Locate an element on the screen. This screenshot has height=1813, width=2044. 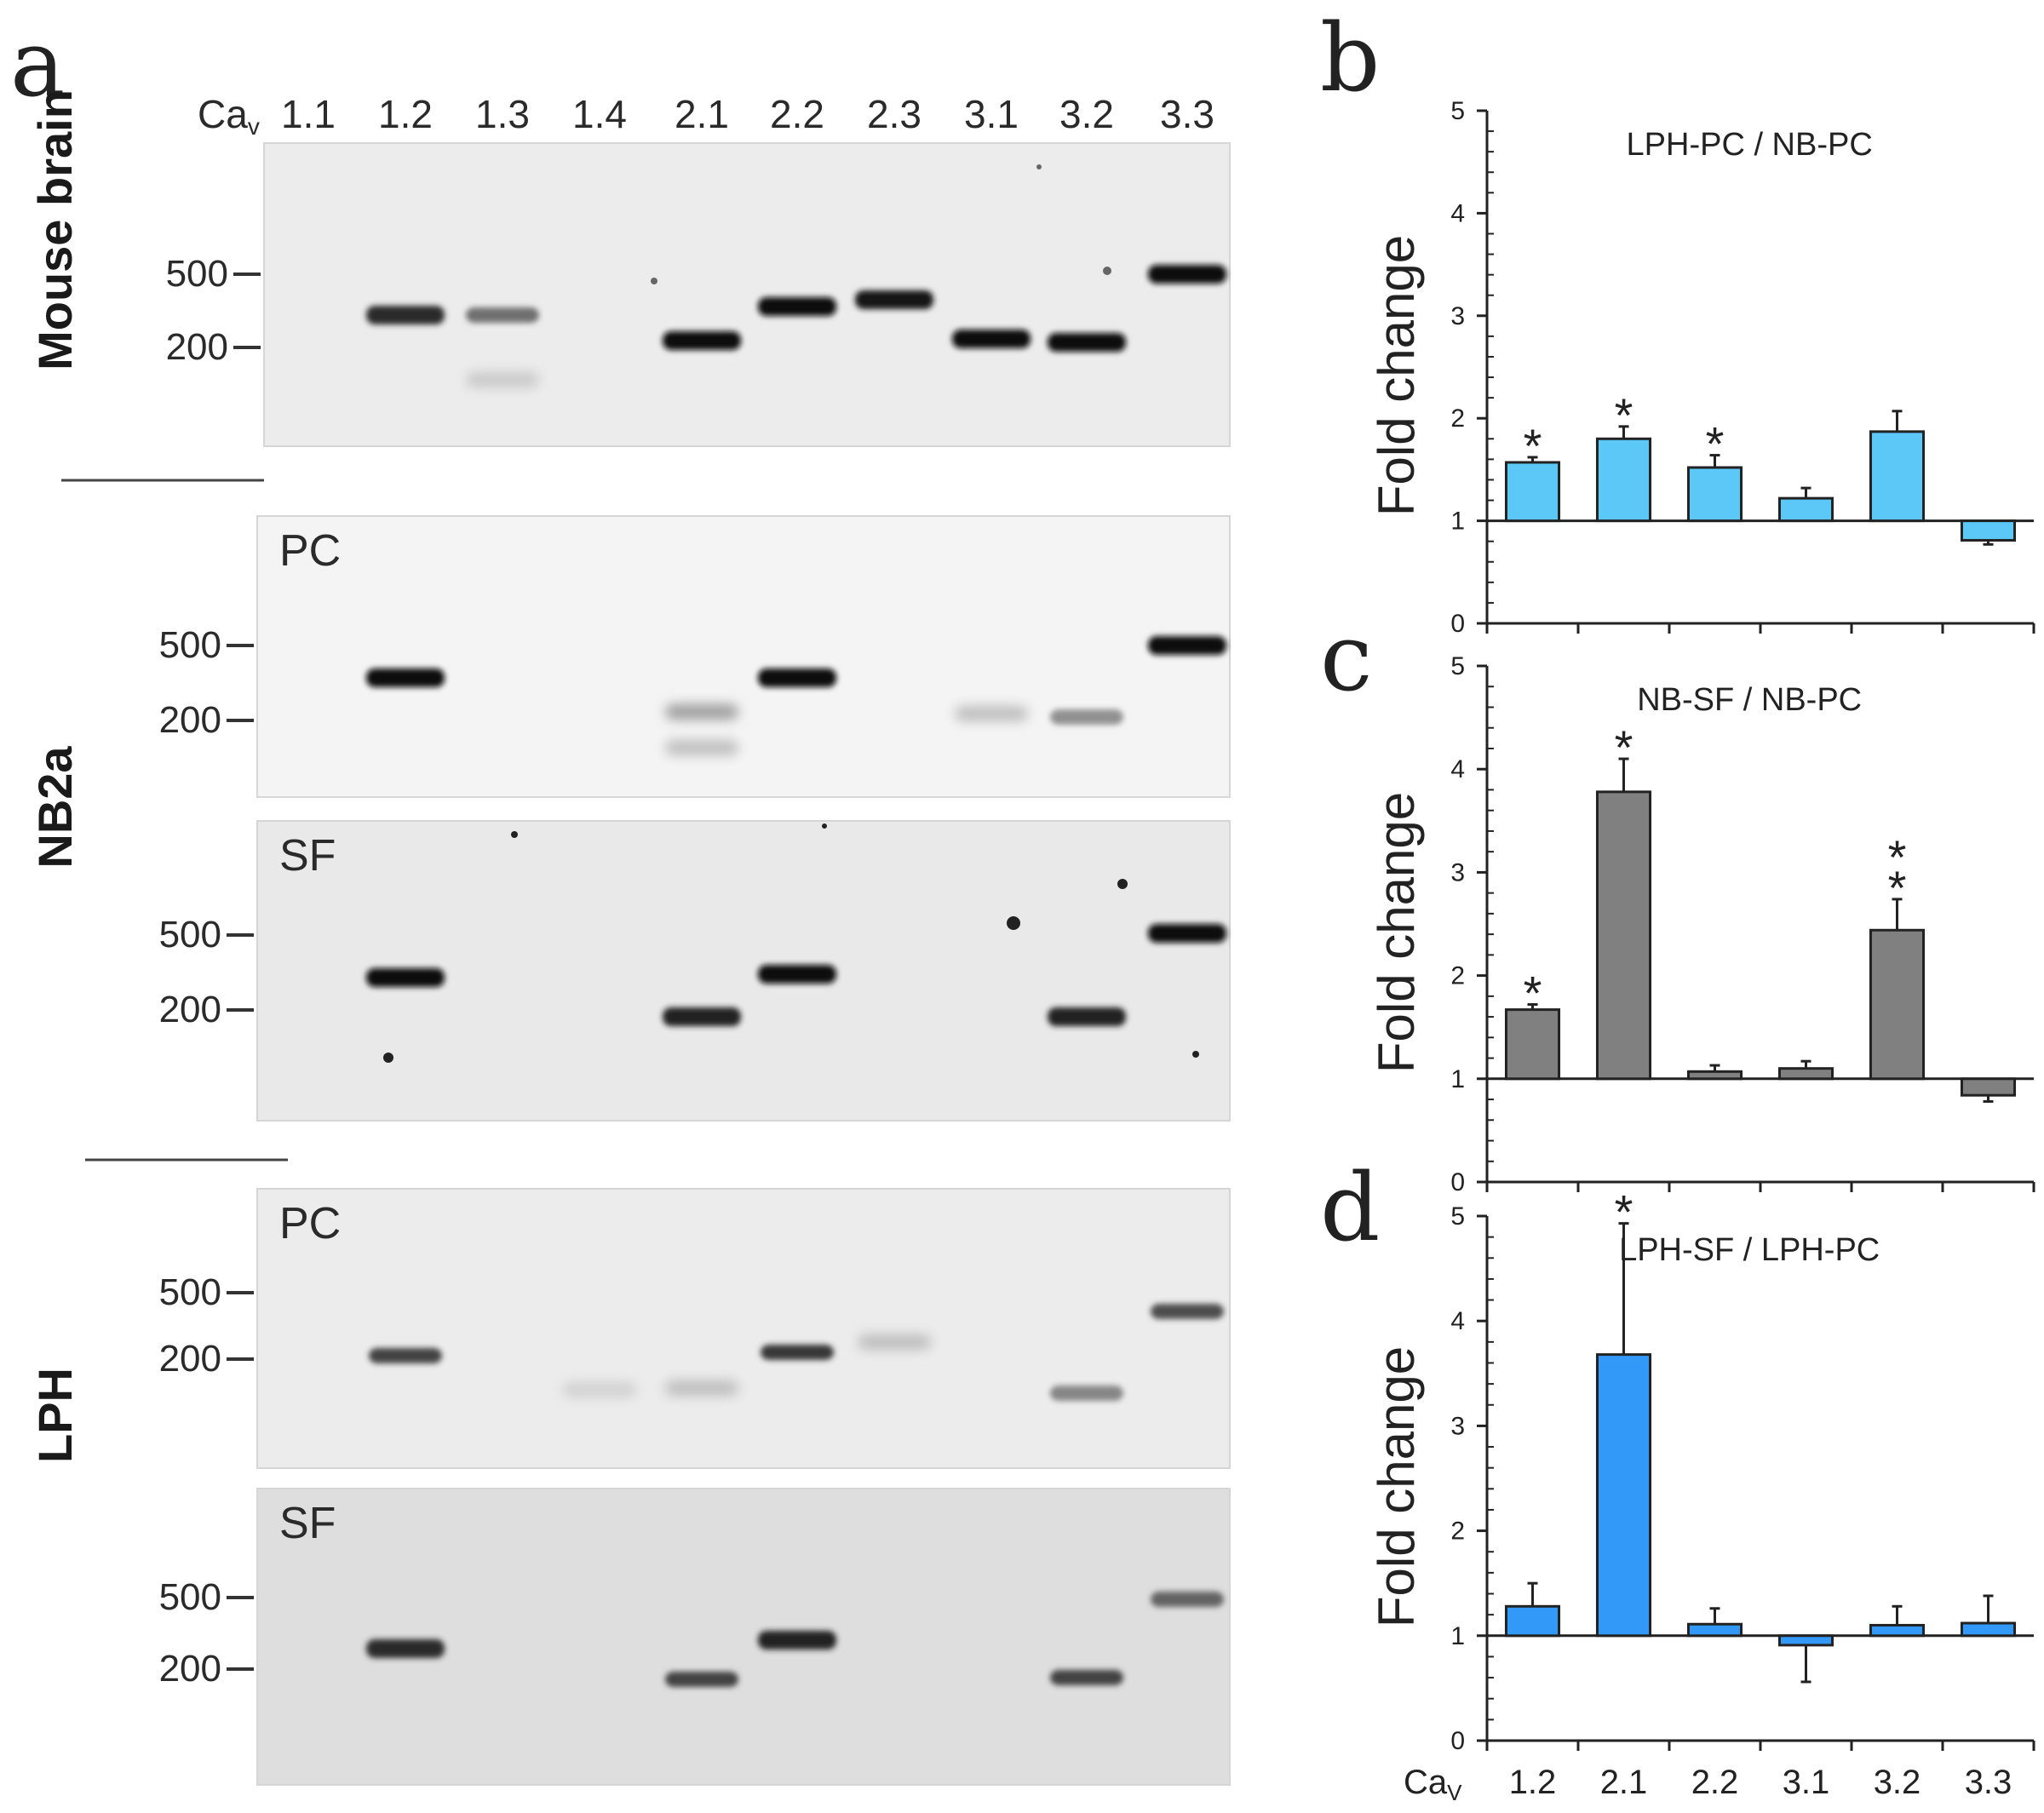
panel-d-letter: d is located at coordinates (1350, 1207).